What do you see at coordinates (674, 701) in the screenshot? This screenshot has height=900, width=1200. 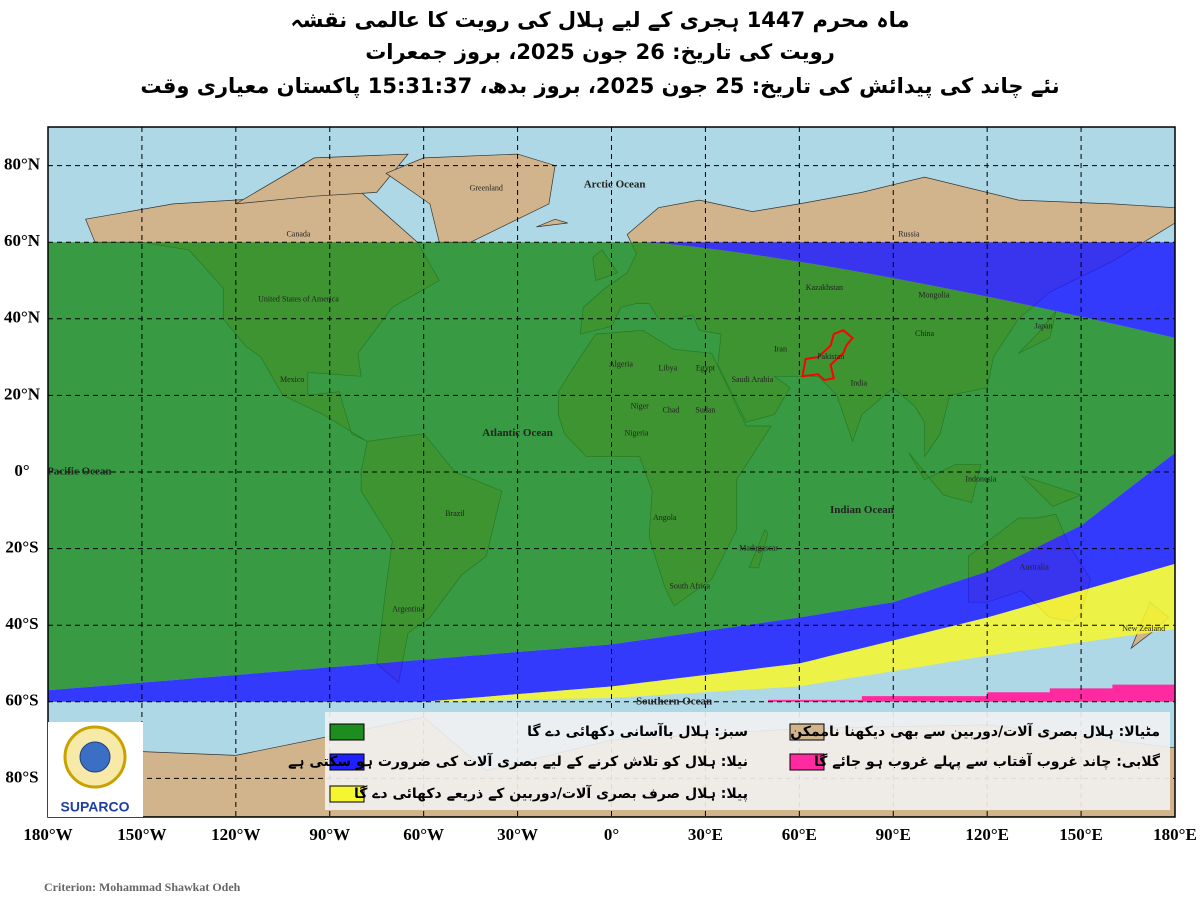 I see `ocean-label: Southern Ocean` at bounding box center [674, 701].